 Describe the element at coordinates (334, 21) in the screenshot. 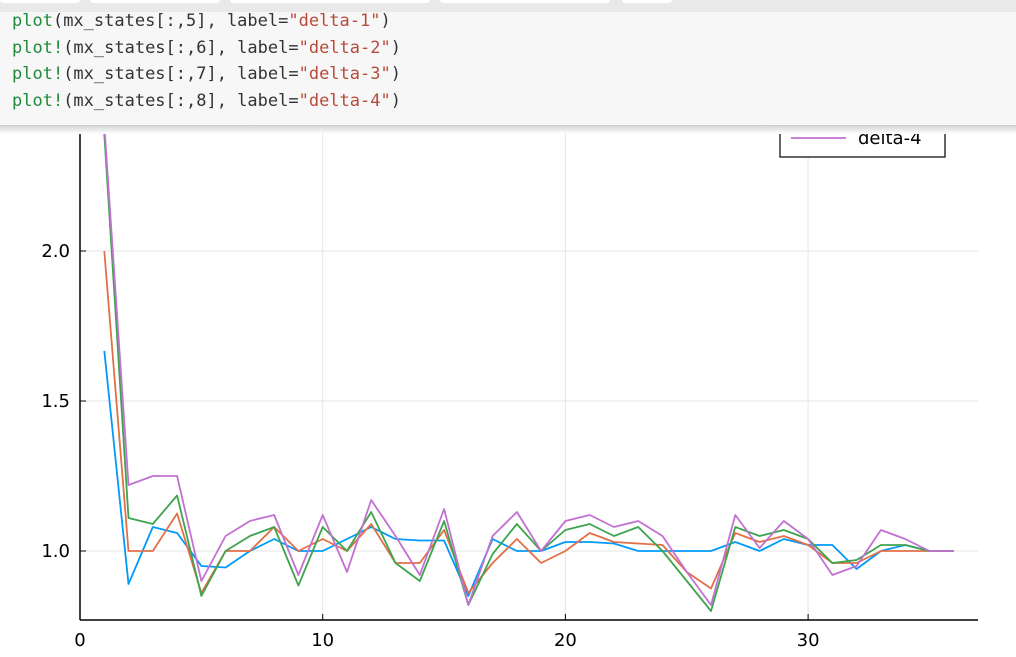

I see `code-string-token: "delta-1"` at that location.